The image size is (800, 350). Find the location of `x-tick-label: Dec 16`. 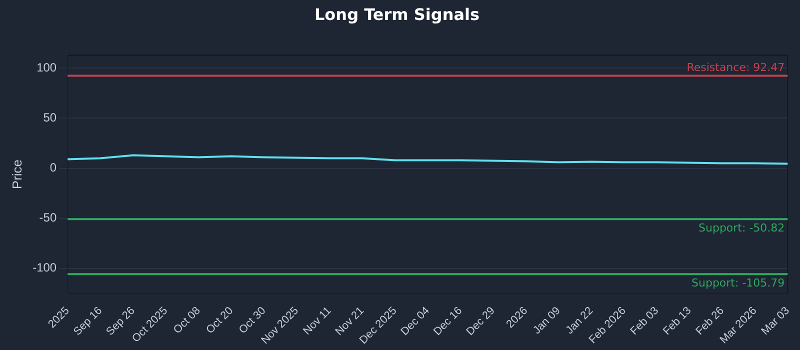

x-tick-label: Dec 16 is located at coordinates (448, 321).